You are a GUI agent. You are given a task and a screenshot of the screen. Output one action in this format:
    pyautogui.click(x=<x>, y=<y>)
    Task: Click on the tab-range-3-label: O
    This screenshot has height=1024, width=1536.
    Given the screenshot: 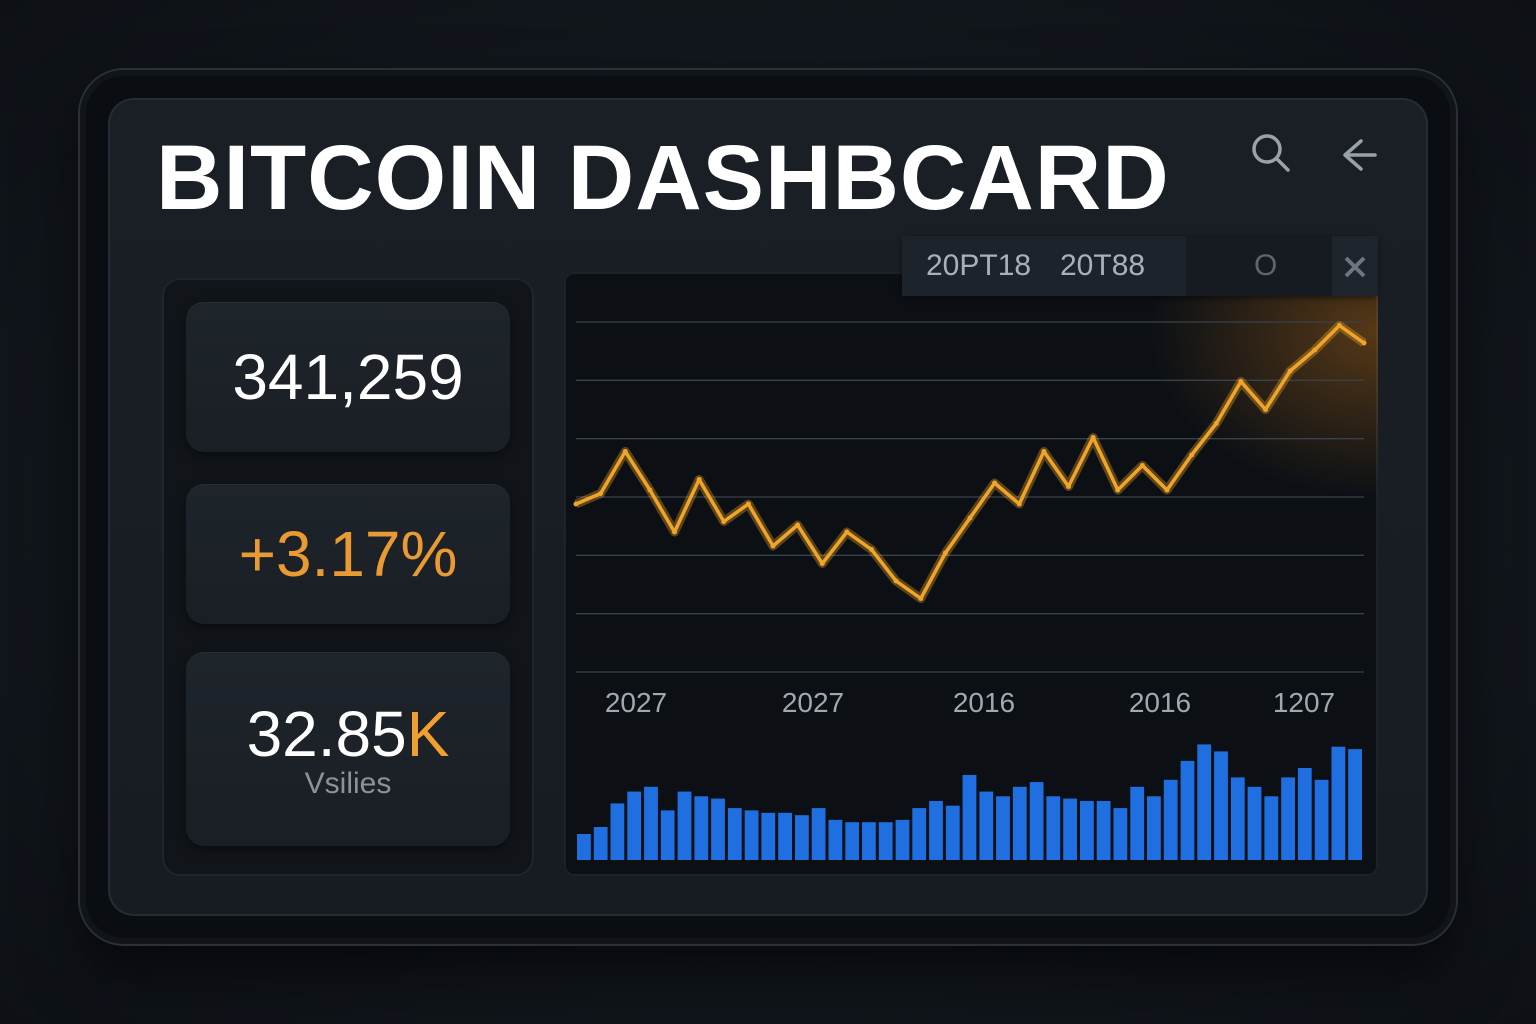 What is the action you would take?
    pyautogui.click(x=1266, y=265)
    